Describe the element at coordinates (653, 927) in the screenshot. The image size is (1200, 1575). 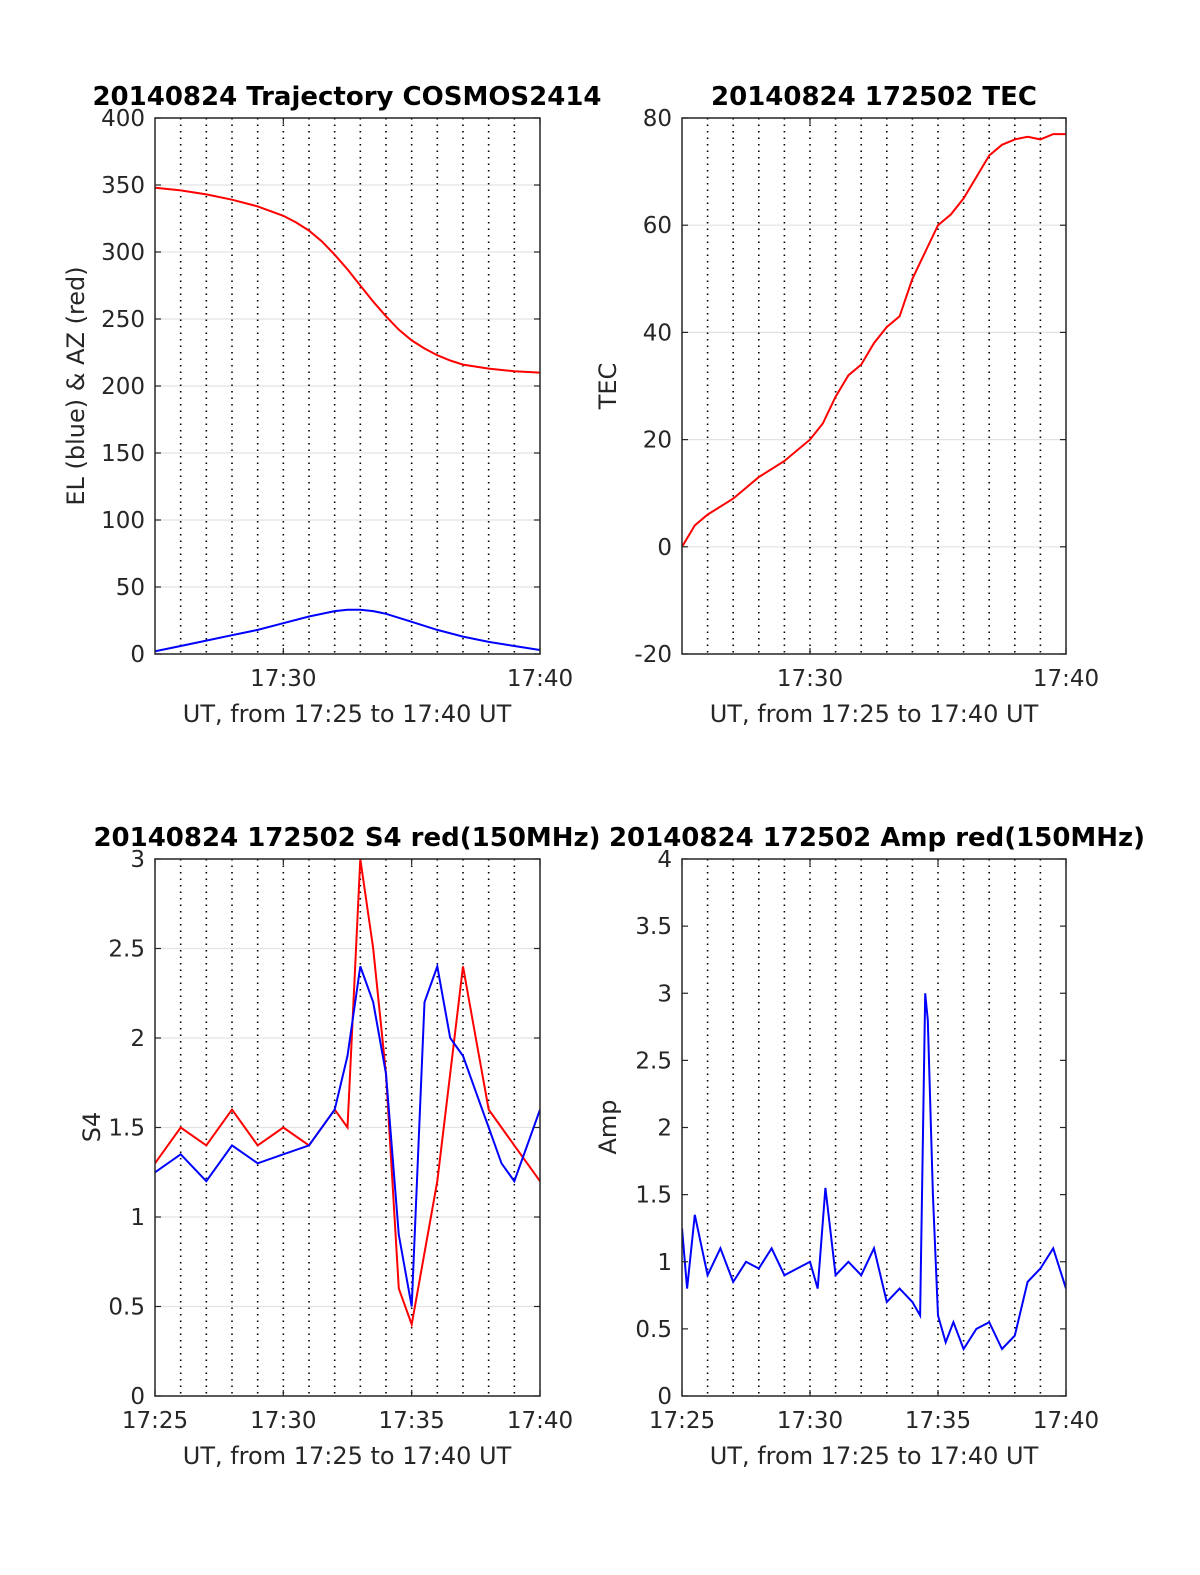
I see `y-tick-label: 3.5` at that location.